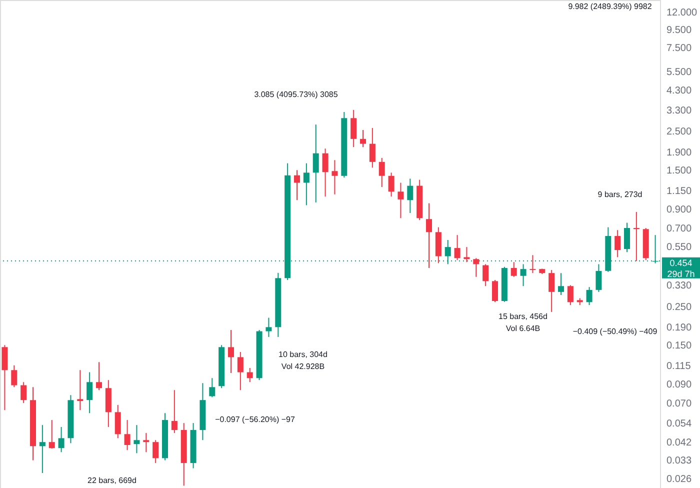 This screenshot has width=700, height=488. What do you see at coordinates (679, 91) in the screenshot?
I see `y-tick-label: 4.300` at bounding box center [679, 91].